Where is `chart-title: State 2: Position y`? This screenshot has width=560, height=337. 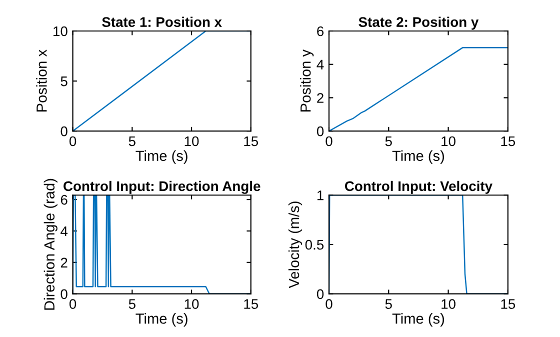 chart-title: State 2: Position y is located at coordinates (418, 23).